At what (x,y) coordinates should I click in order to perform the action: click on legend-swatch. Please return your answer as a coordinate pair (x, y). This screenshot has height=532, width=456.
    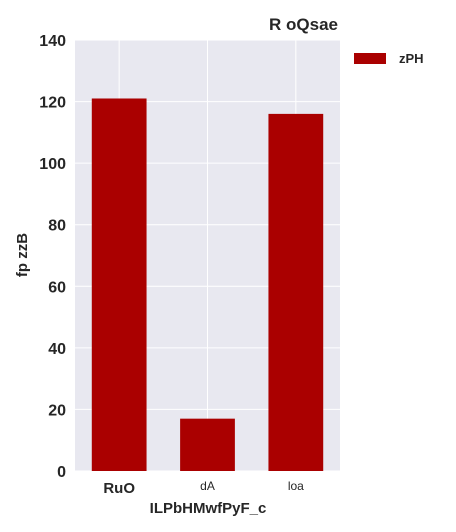
    Looking at the image, I should click on (370, 58).